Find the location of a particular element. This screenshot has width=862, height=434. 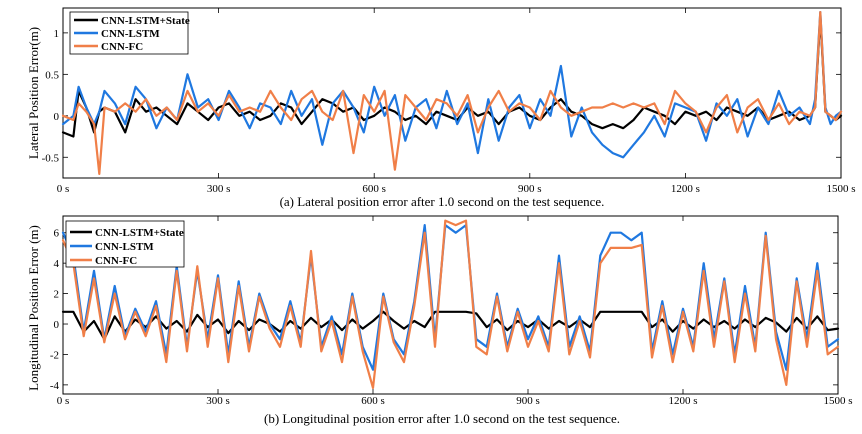

y-axis-label-a: Lateral Position Error(m) is located at coordinates (33, 93).